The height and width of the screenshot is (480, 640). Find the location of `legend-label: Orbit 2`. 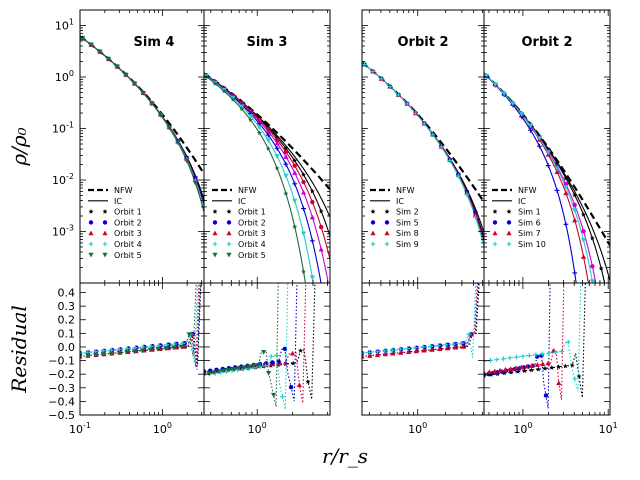

legend-label: Orbit 2 is located at coordinates (252, 222).